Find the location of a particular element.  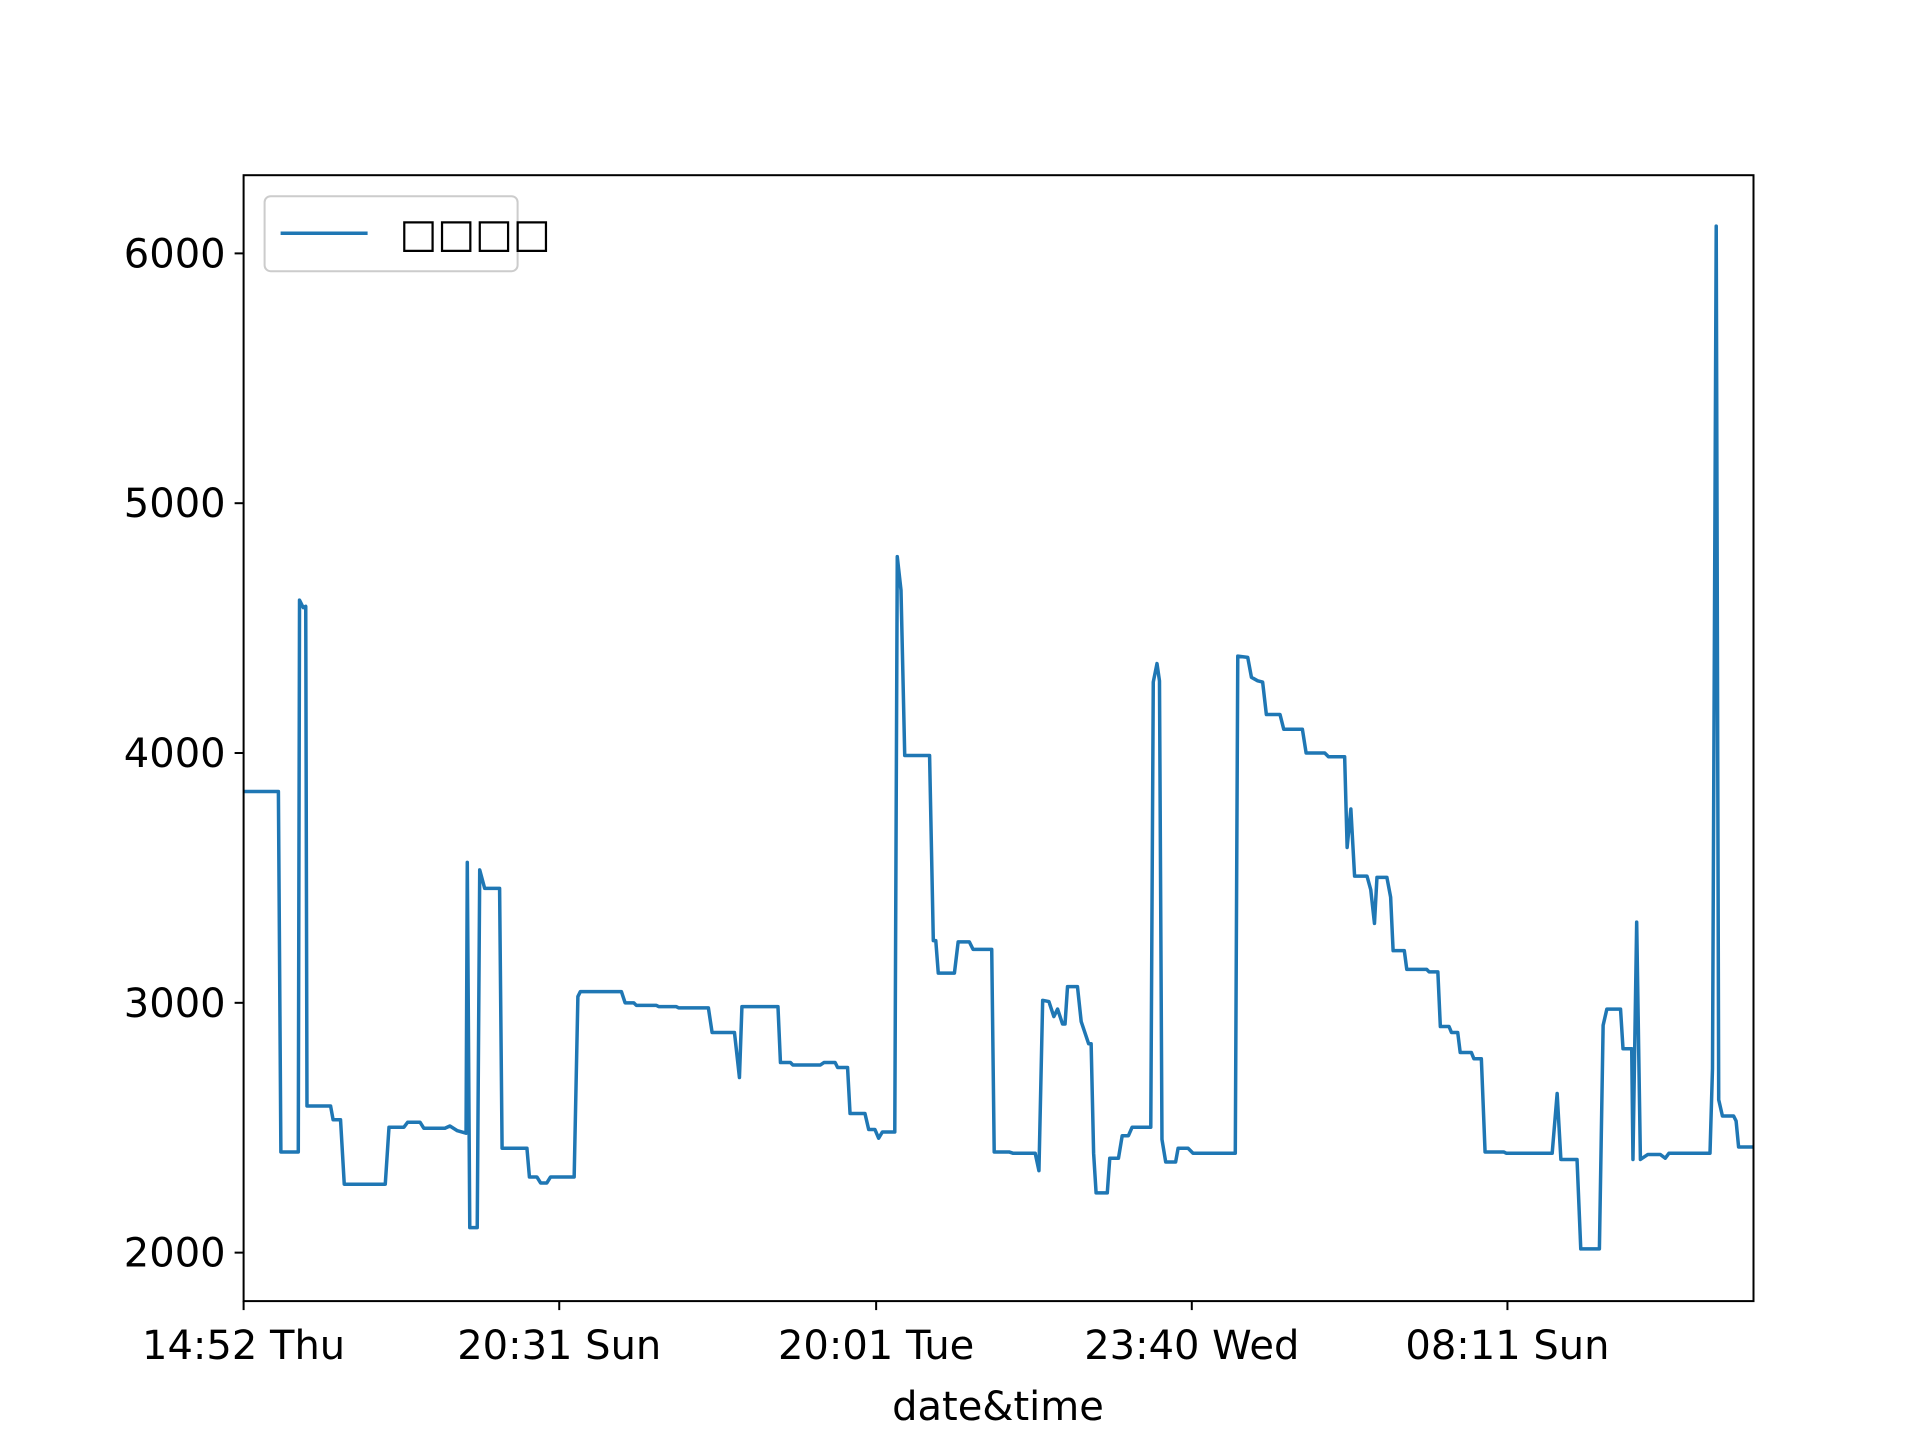

legend-box is located at coordinates (391, 234).